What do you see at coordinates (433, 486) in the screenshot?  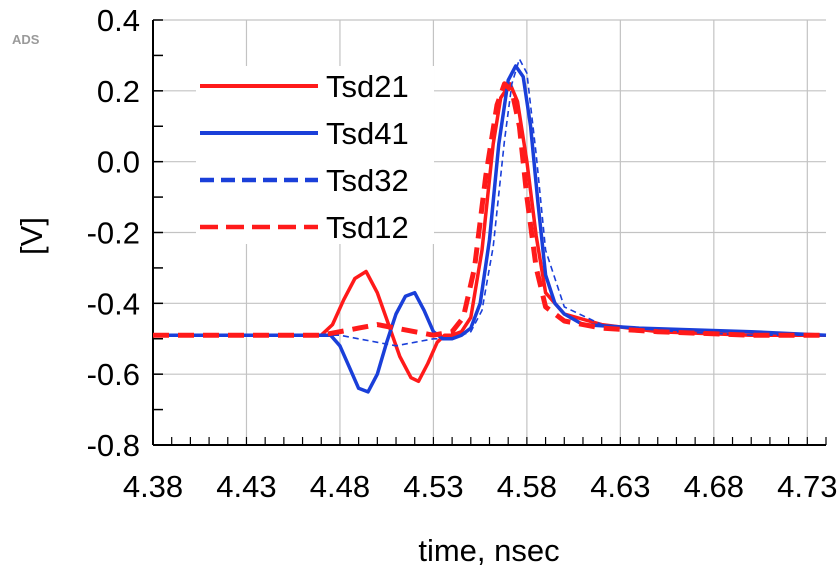 I see `x-tick-label: 4.53` at bounding box center [433, 486].